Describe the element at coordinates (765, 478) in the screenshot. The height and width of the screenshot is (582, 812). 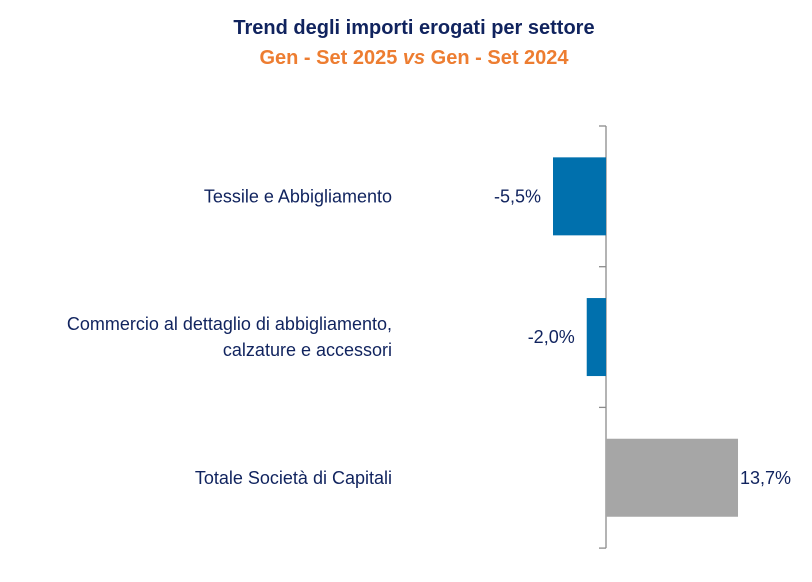
I see `data-label: 13,7%` at that location.